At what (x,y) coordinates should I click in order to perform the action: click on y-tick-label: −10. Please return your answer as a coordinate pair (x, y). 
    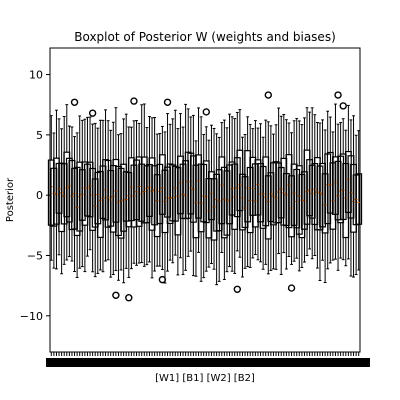
    Looking at the image, I should click on (31, 316).